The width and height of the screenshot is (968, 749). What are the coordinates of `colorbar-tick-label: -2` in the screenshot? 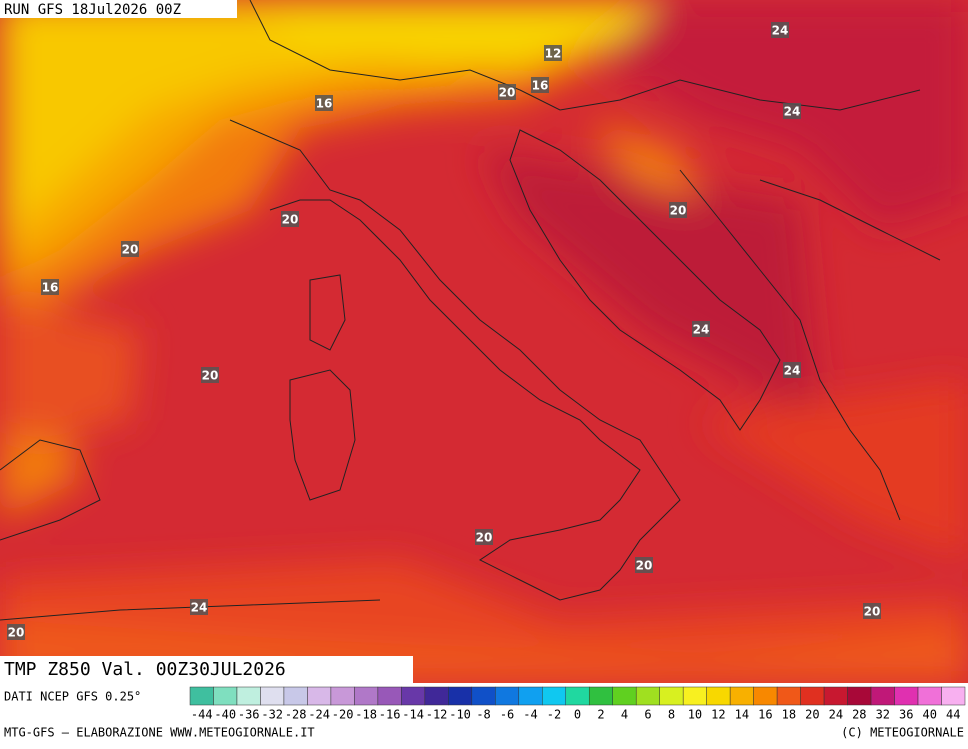 It's located at (554, 715).